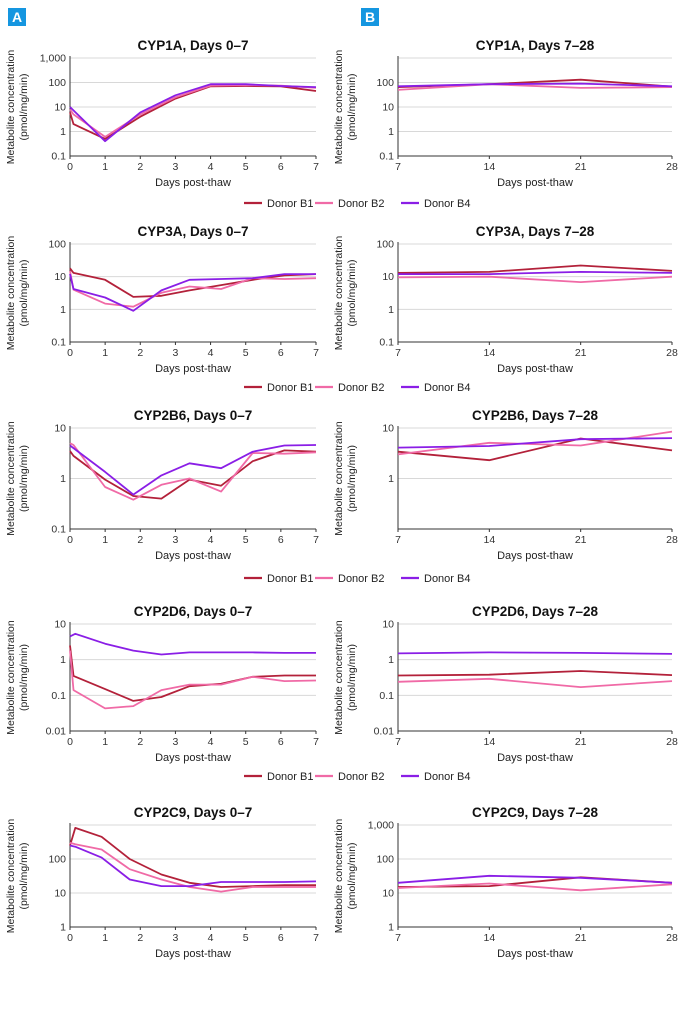  I want to click on chart-6-title: CYP2D6, Days 0–7, so click(193, 611).